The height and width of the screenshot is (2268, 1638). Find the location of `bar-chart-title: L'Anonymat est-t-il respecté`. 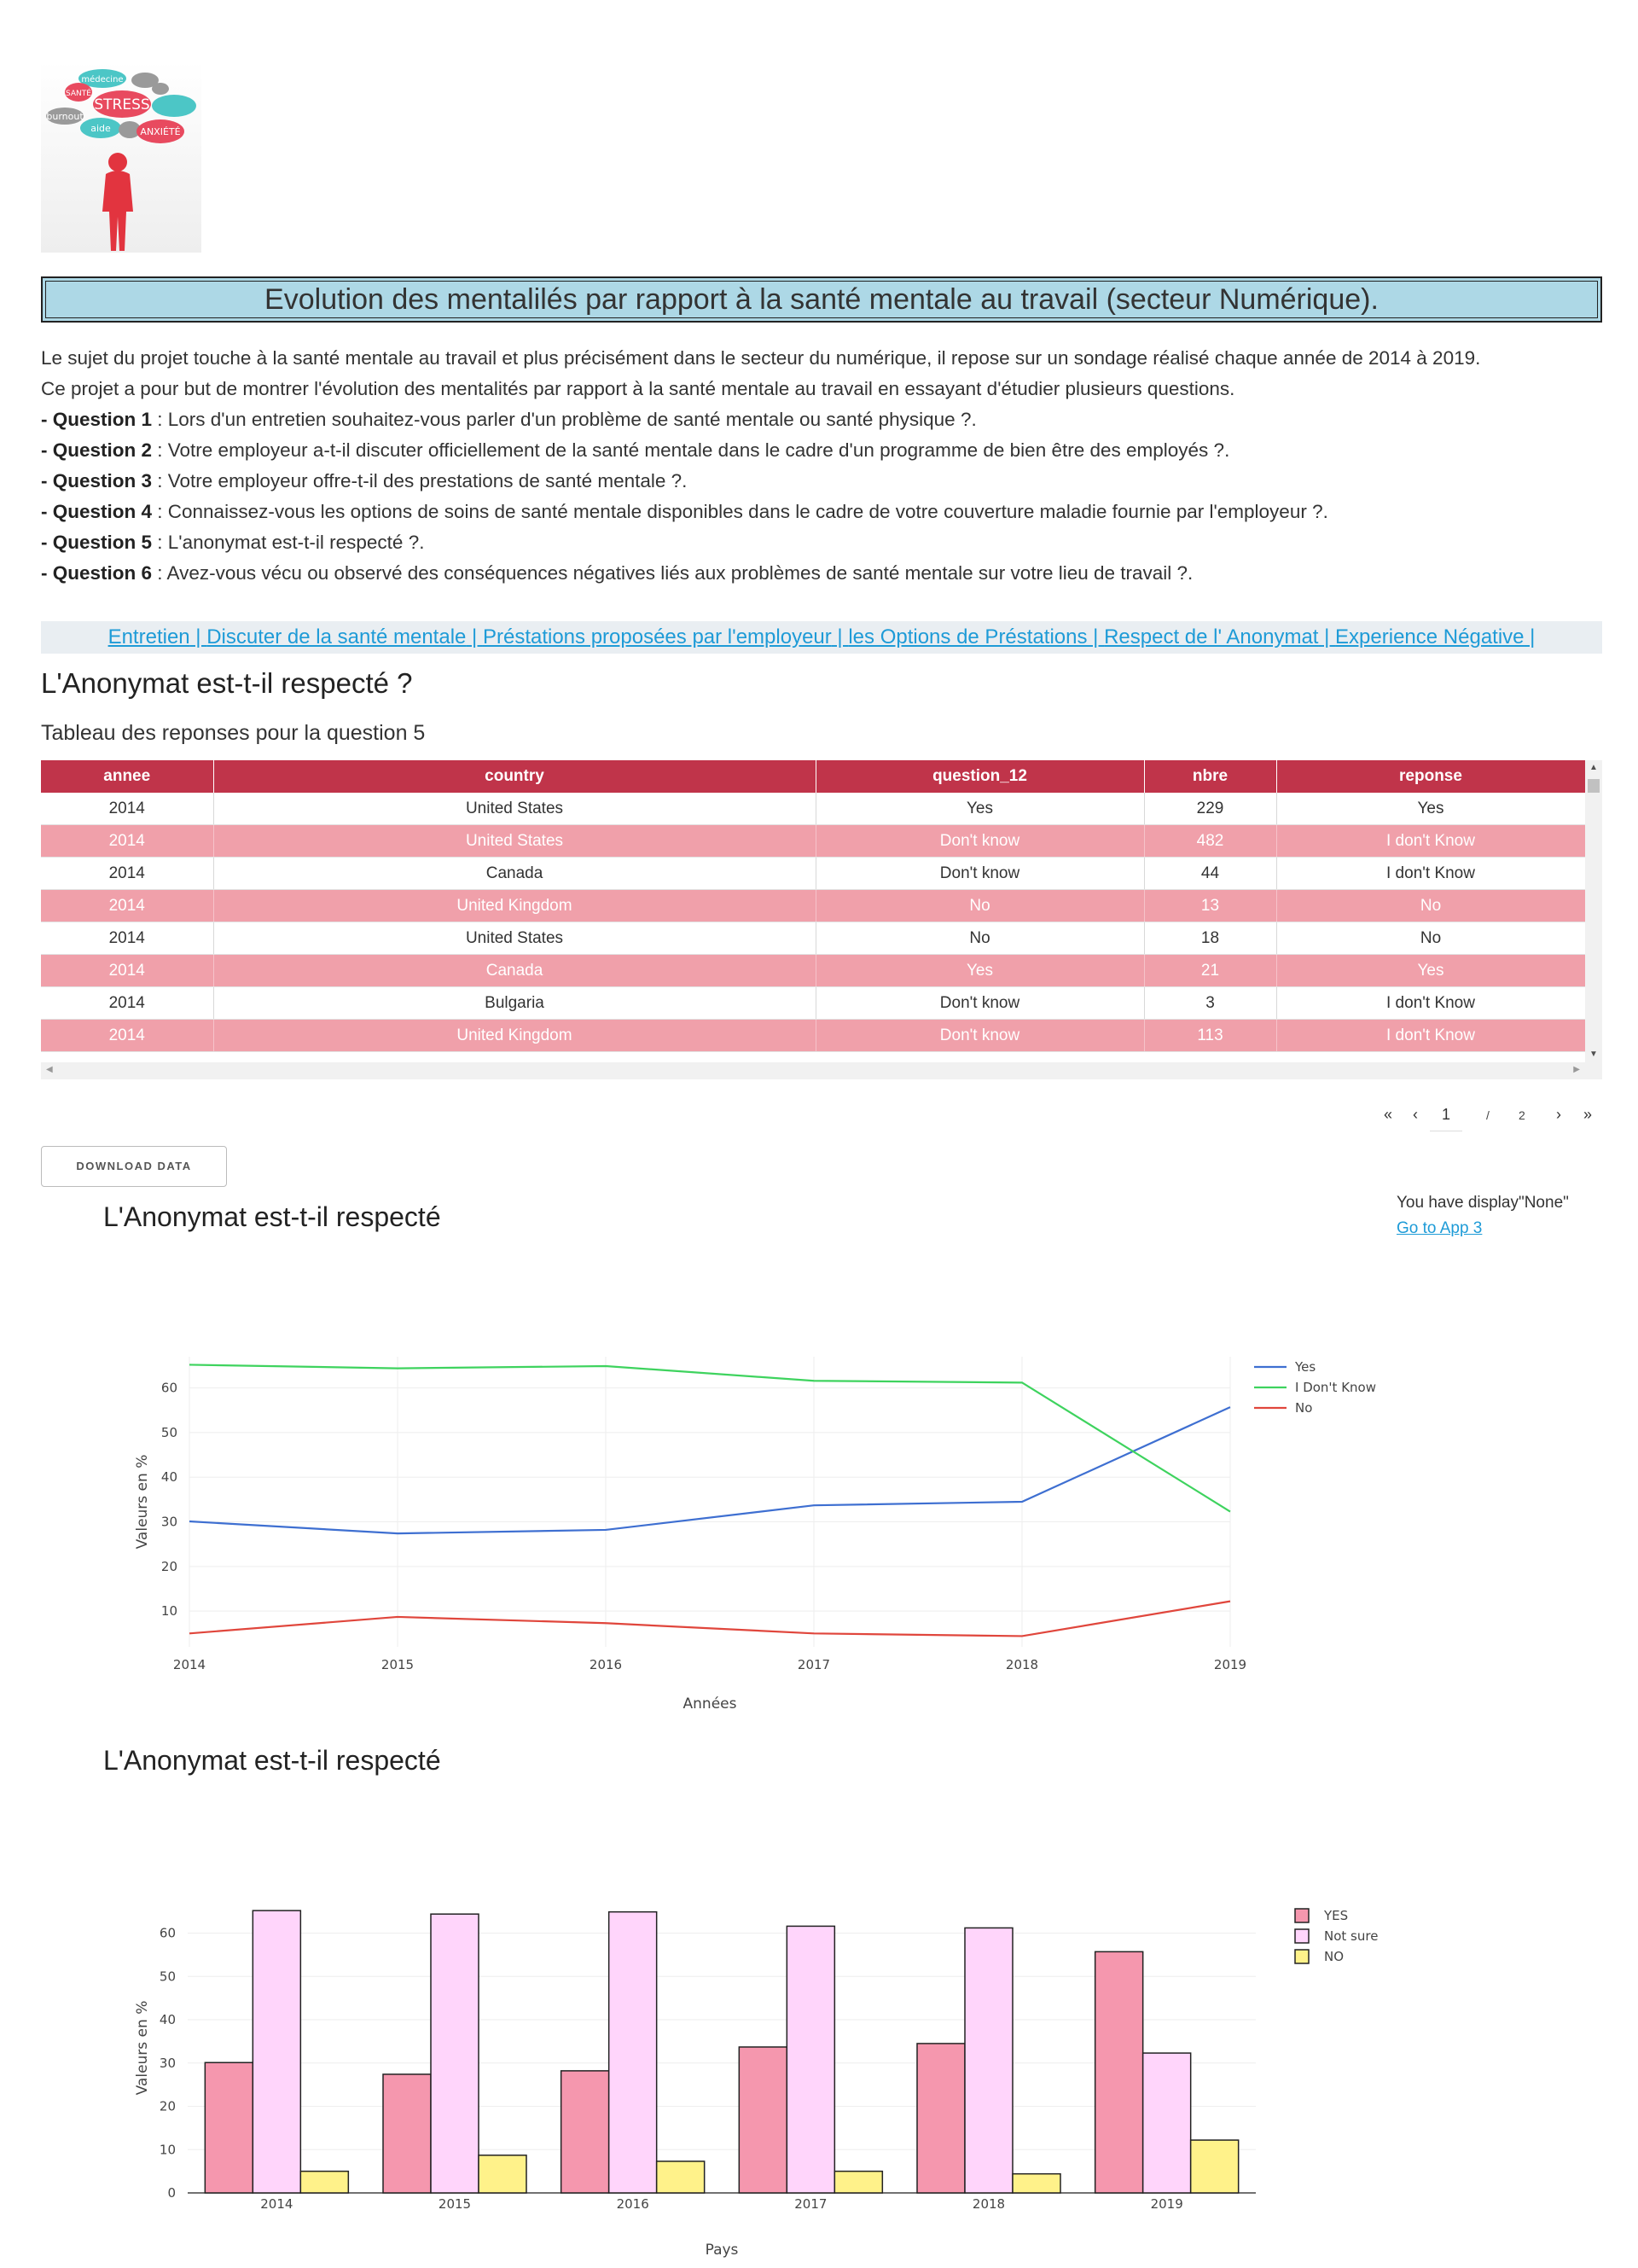

bar-chart-title: L'Anonymat est-t-il respecté is located at coordinates (272, 1760).